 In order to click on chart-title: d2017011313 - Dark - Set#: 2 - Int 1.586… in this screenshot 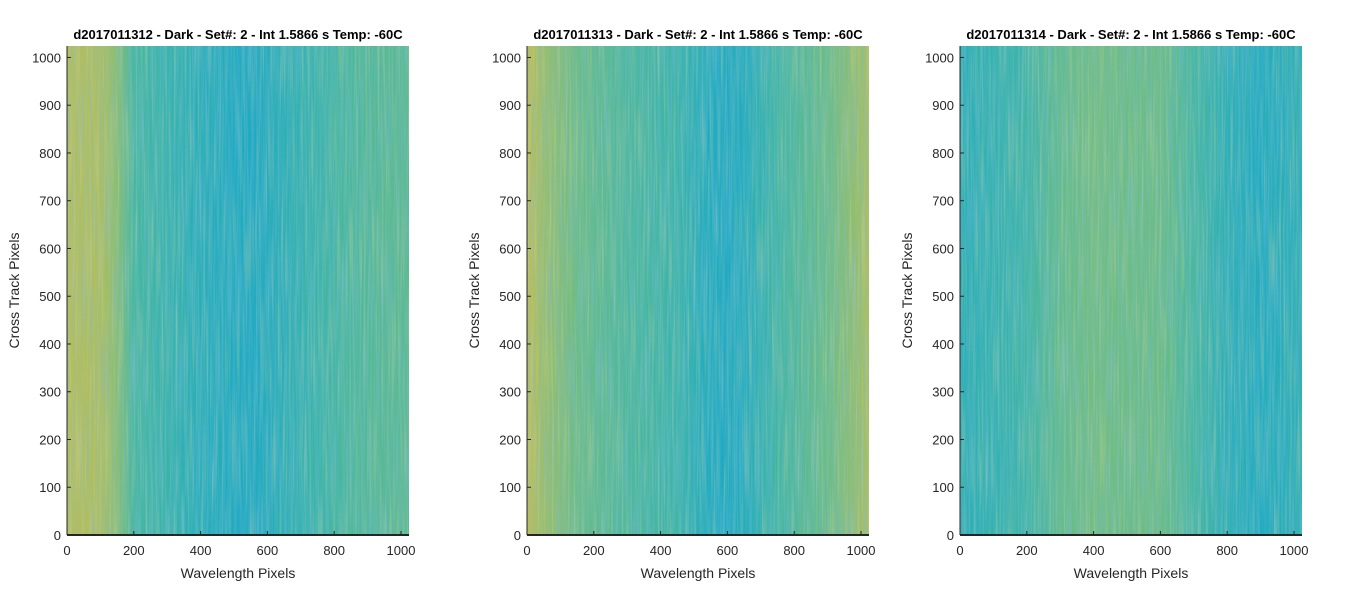, I will do `click(698, 34)`.